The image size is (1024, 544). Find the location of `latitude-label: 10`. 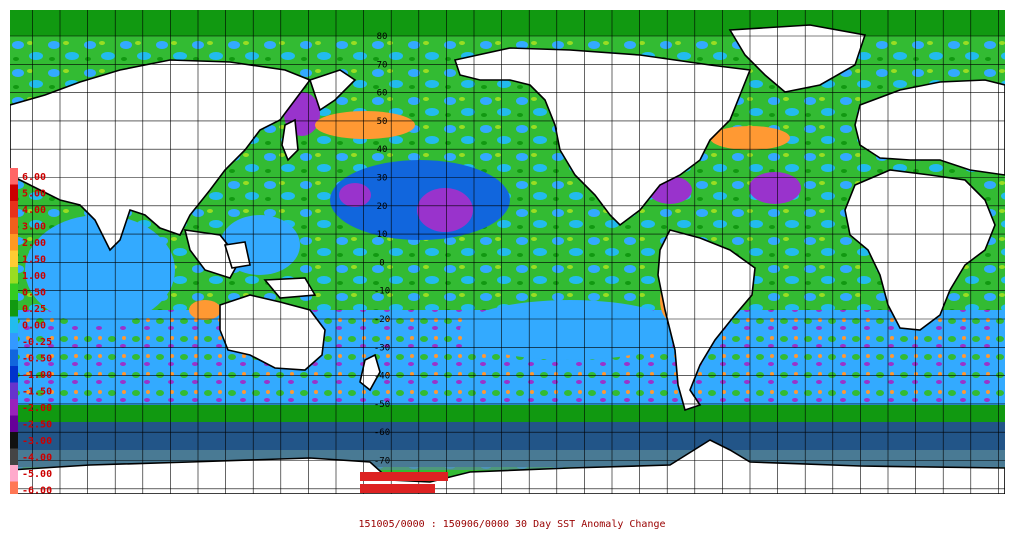

latitude-label: 10 is located at coordinates (382, 235).